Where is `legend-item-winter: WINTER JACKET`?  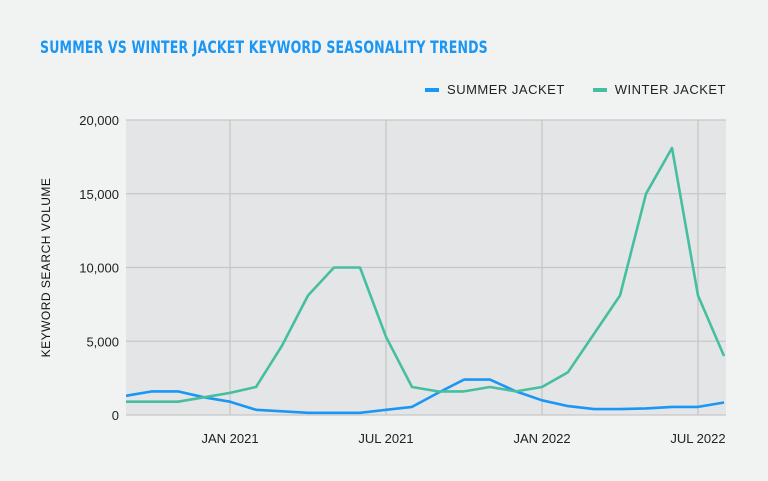
legend-item-winter: WINTER JACKET is located at coordinates (659, 89).